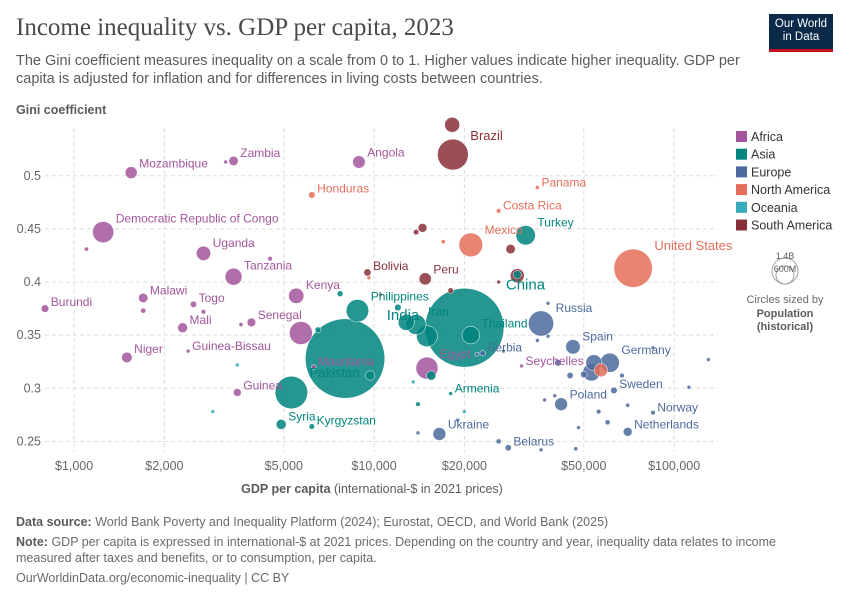 The image size is (850, 600). What do you see at coordinates (774, 208) in the screenshot?
I see `legend-item-label: Oceania` at bounding box center [774, 208].